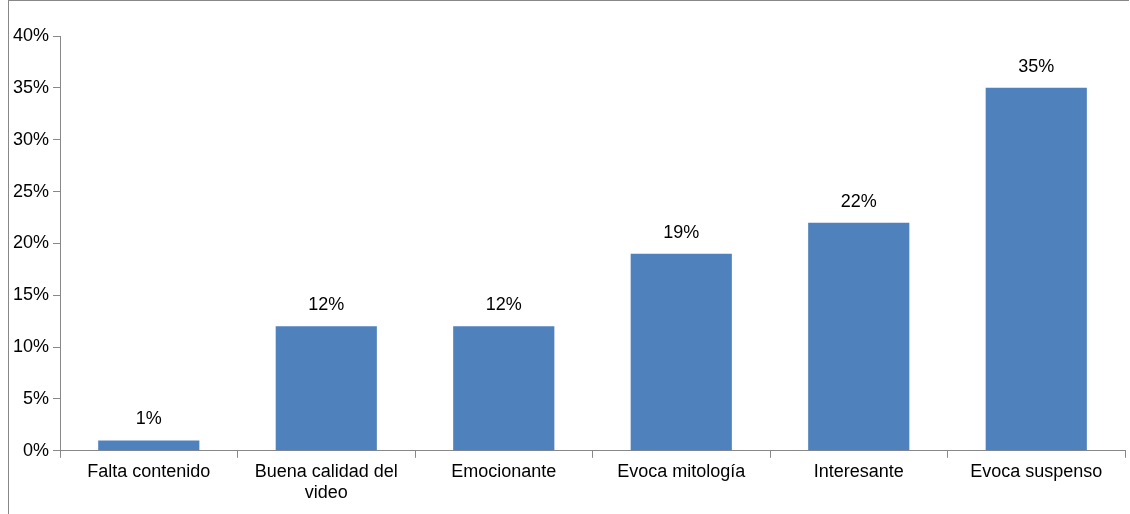  I want to click on y-tick-label: 40%, so click(31, 34).